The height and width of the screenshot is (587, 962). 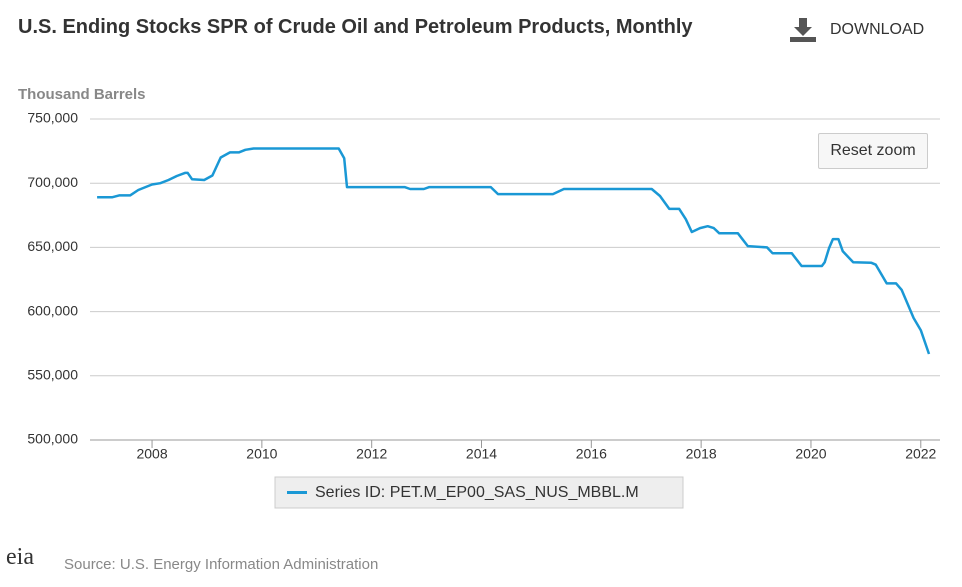 I want to click on legend-box, so click(x=479, y=492).